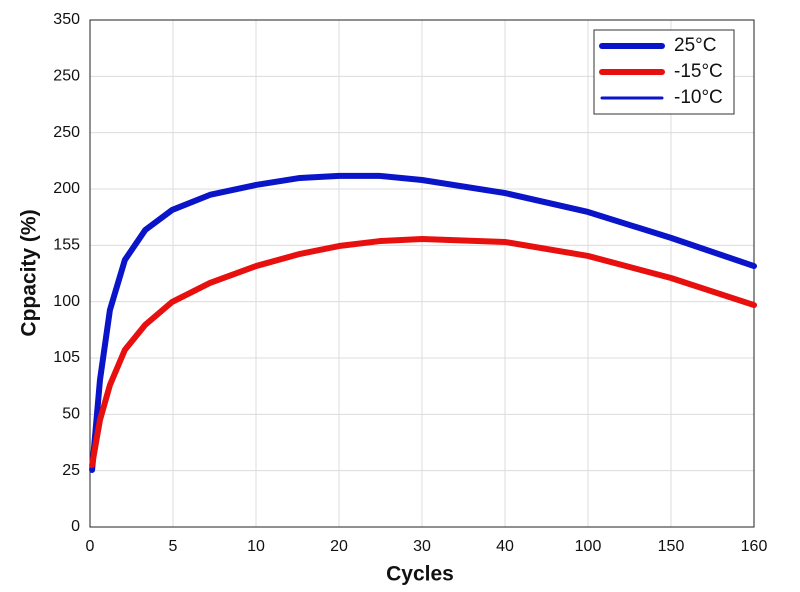 The height and width of the screenshot is (592, 800). What do you see at coordinates (71, 414) in the screenshot?
I see `y-tick-label: 50` at bounding box center [71, 414].